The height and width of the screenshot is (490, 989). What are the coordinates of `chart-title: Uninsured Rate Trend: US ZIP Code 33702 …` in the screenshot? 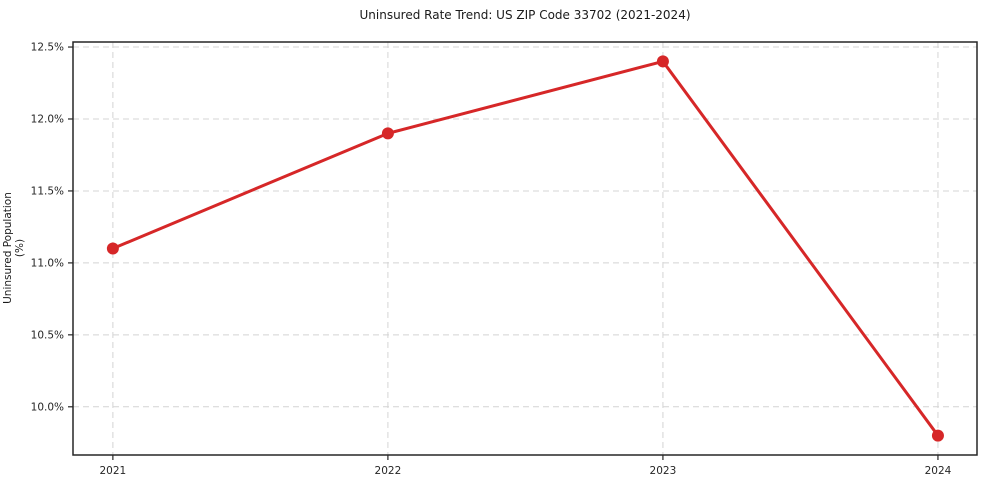 It's located at (525, 15).